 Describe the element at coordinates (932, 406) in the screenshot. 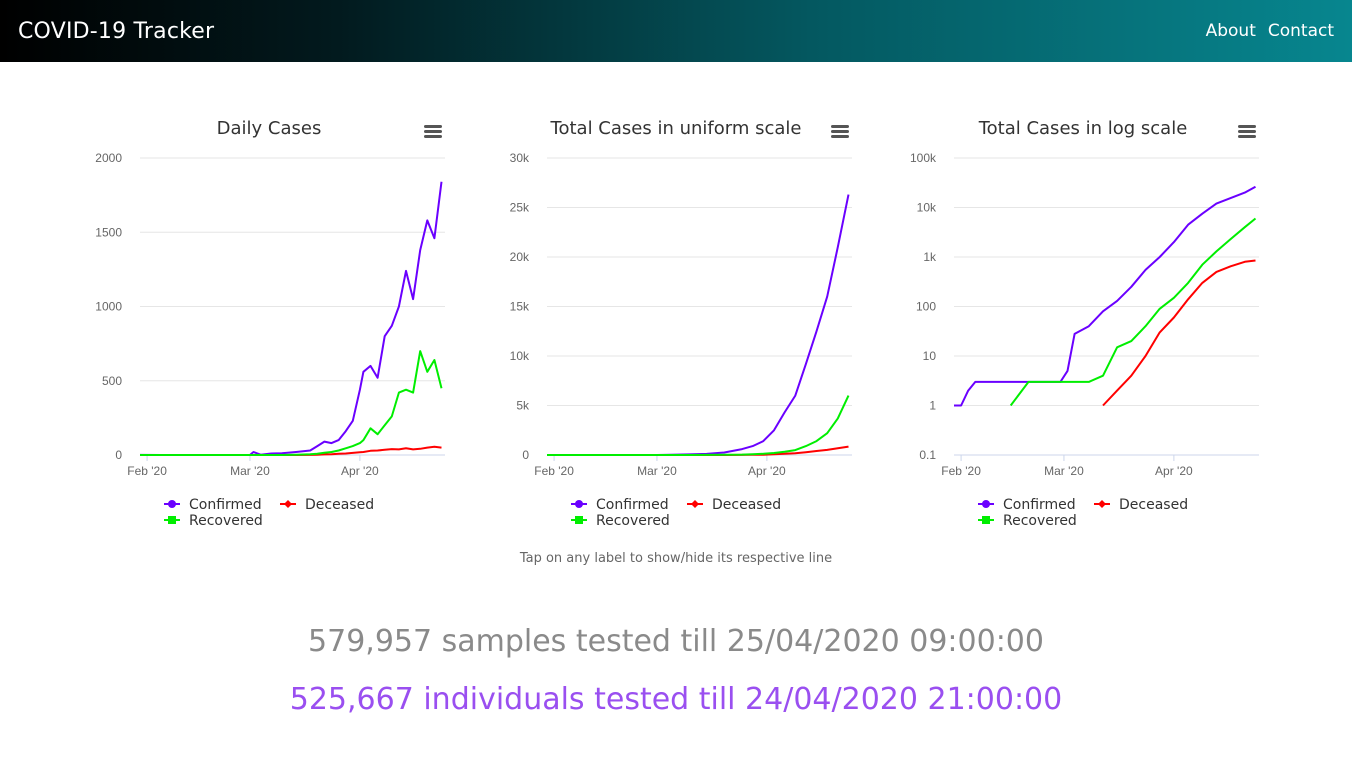

I see `y-tick-label: 1` at that location.